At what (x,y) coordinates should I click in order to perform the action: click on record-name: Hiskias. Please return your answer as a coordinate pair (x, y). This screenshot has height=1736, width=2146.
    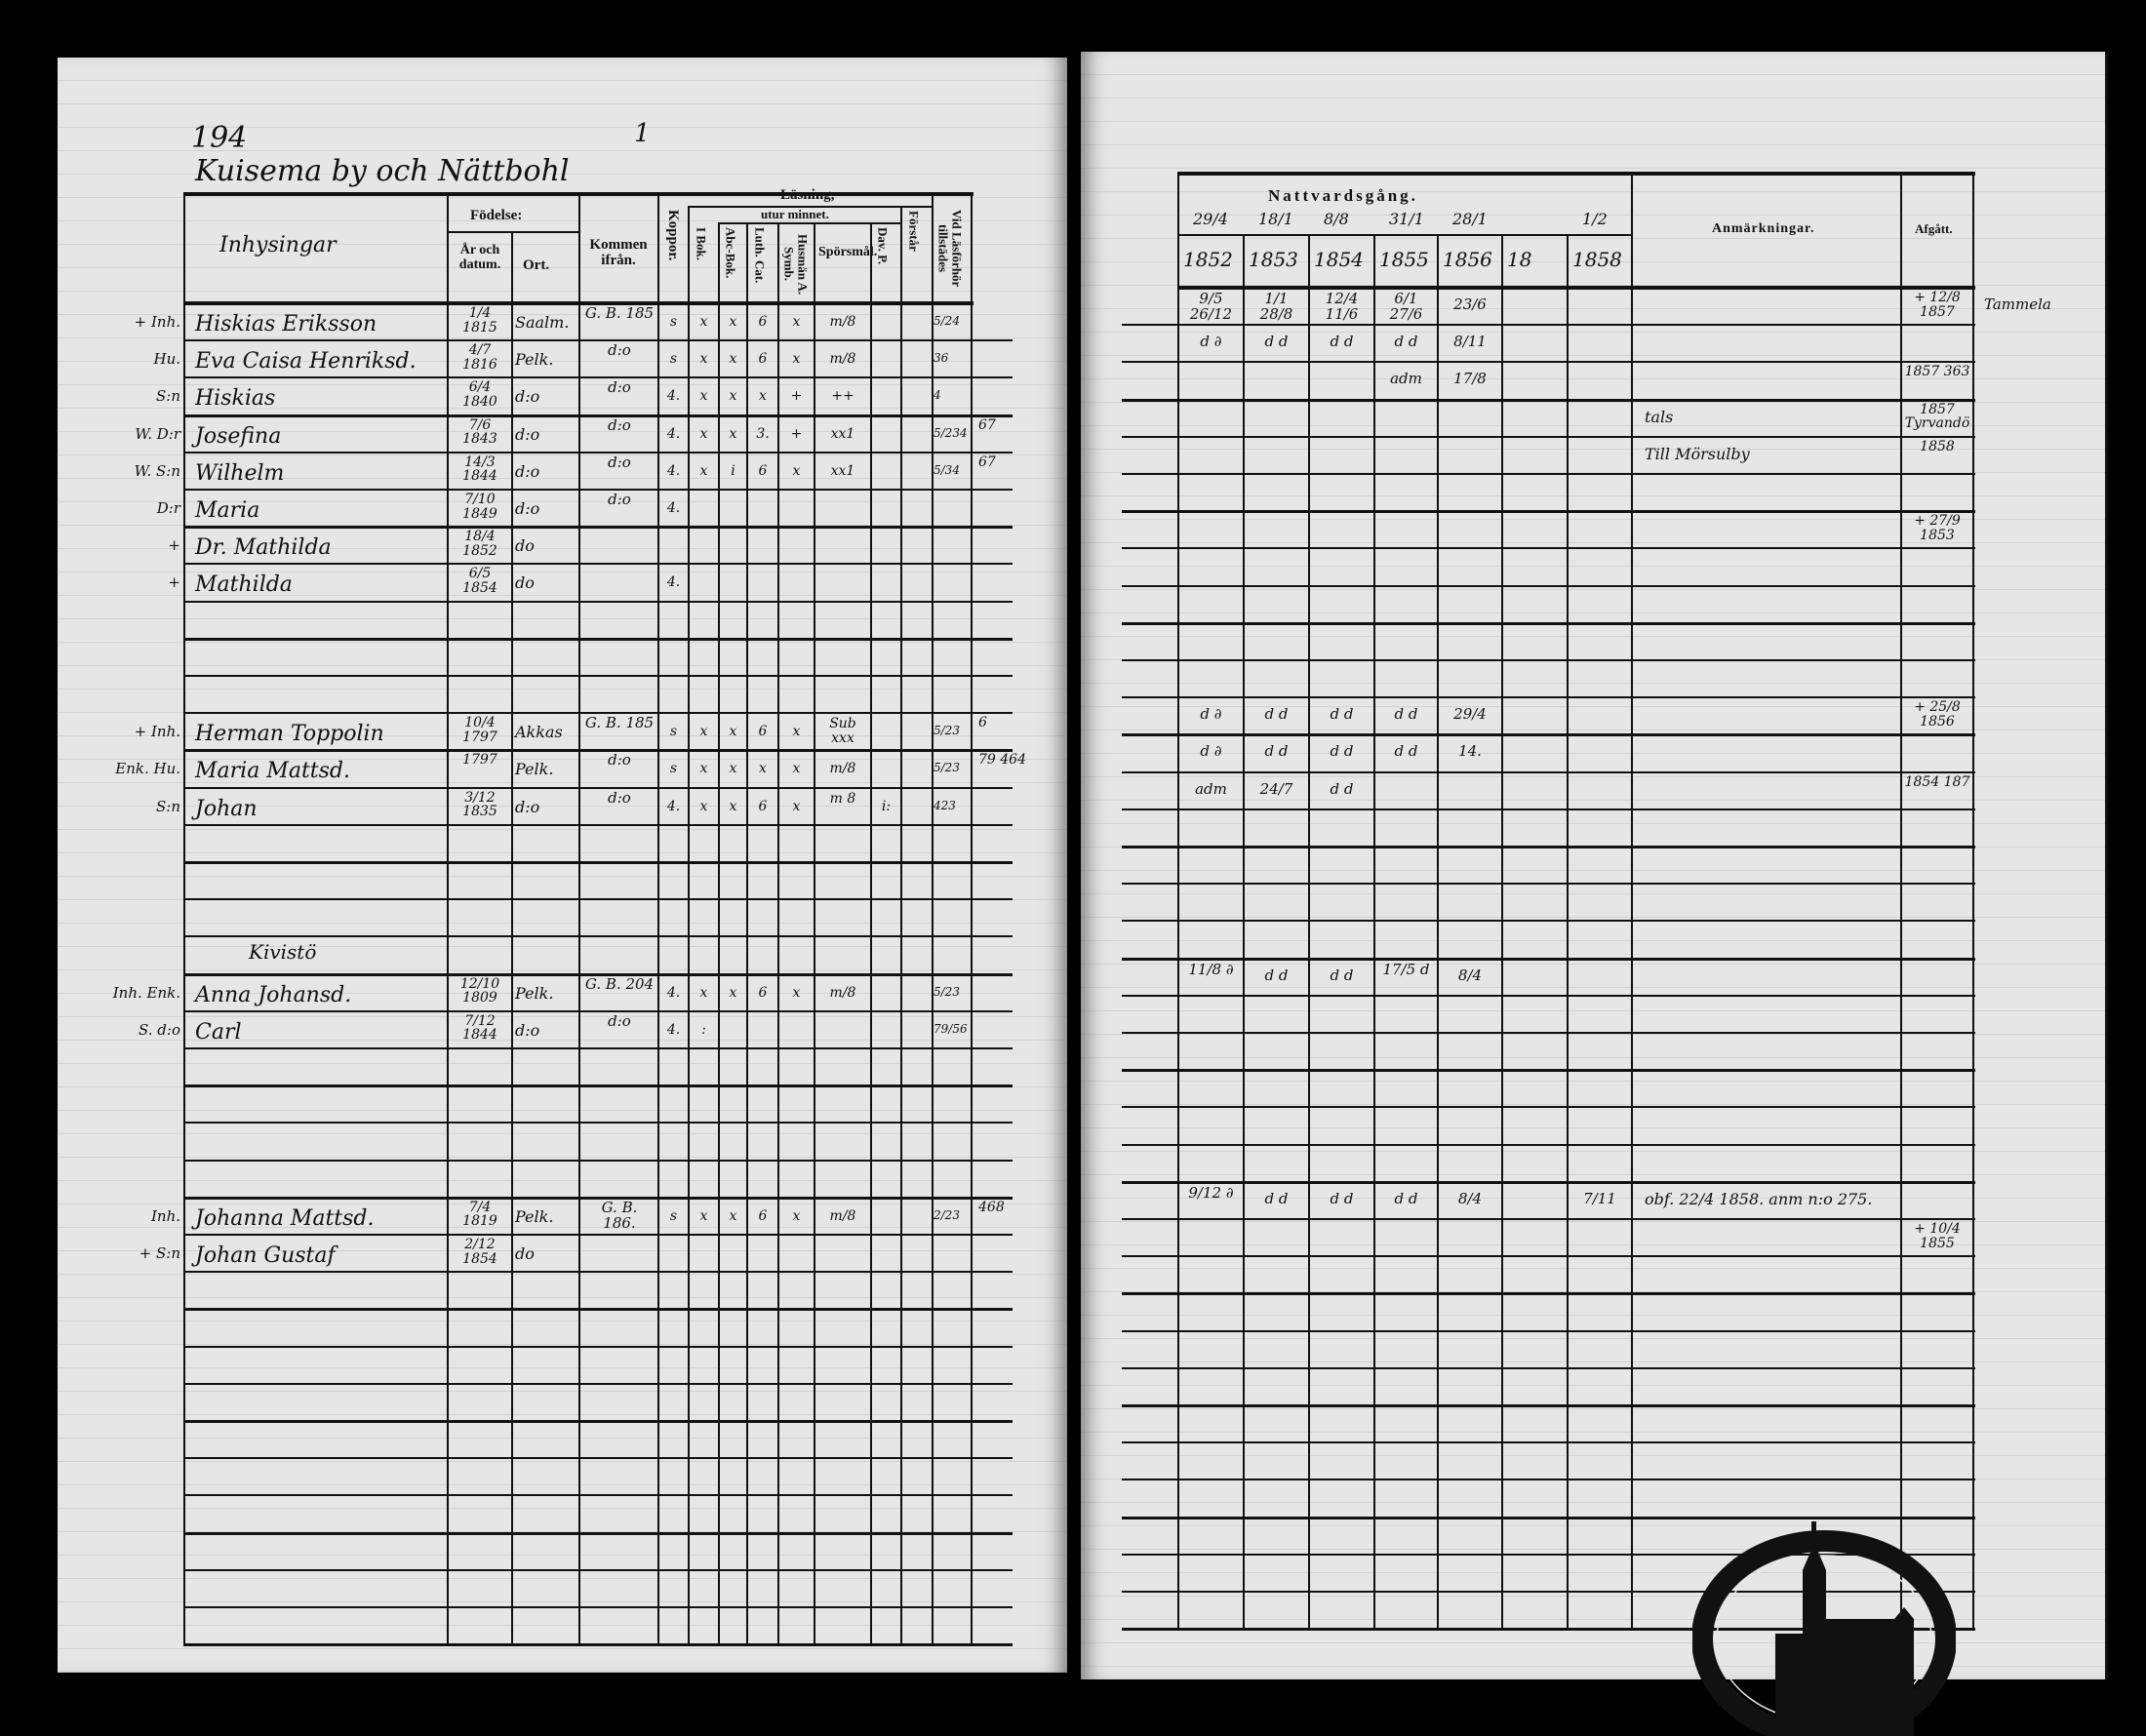
    Looking at the image, I should click on (235, 399).